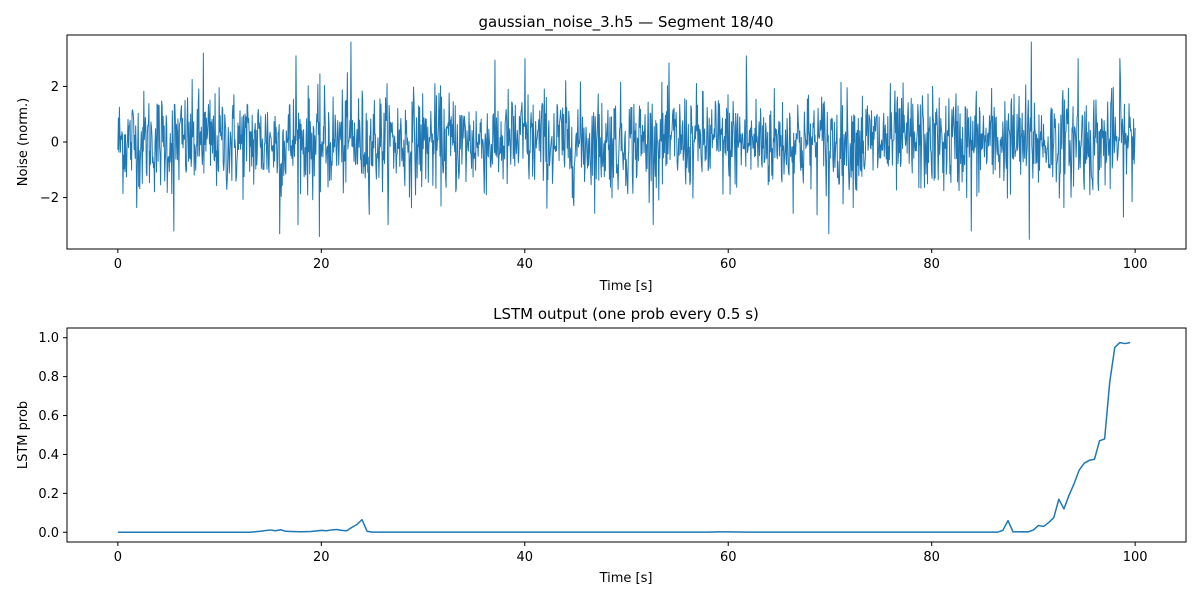 This screenshot has height=600, width=1200. Describe the element at coordinates (931, 557) in the screenshot. I see `lstm-x-tick-label: 80` at that location.